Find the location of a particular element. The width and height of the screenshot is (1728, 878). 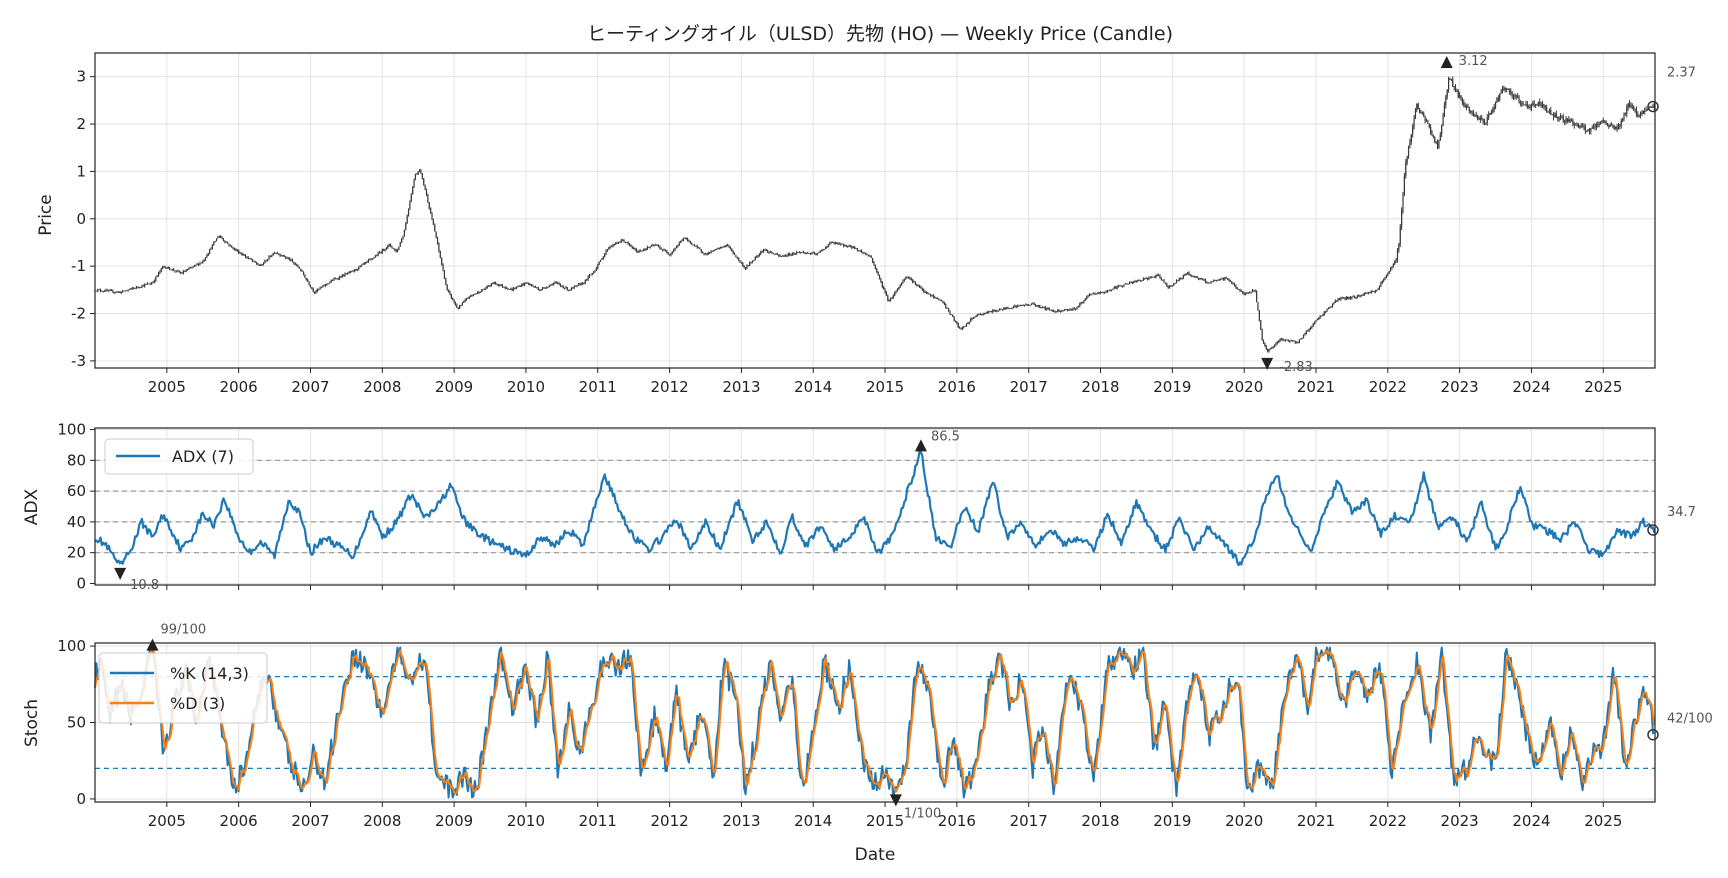

price-x-tick-label: 2009 is located at coordinates (454, 387).